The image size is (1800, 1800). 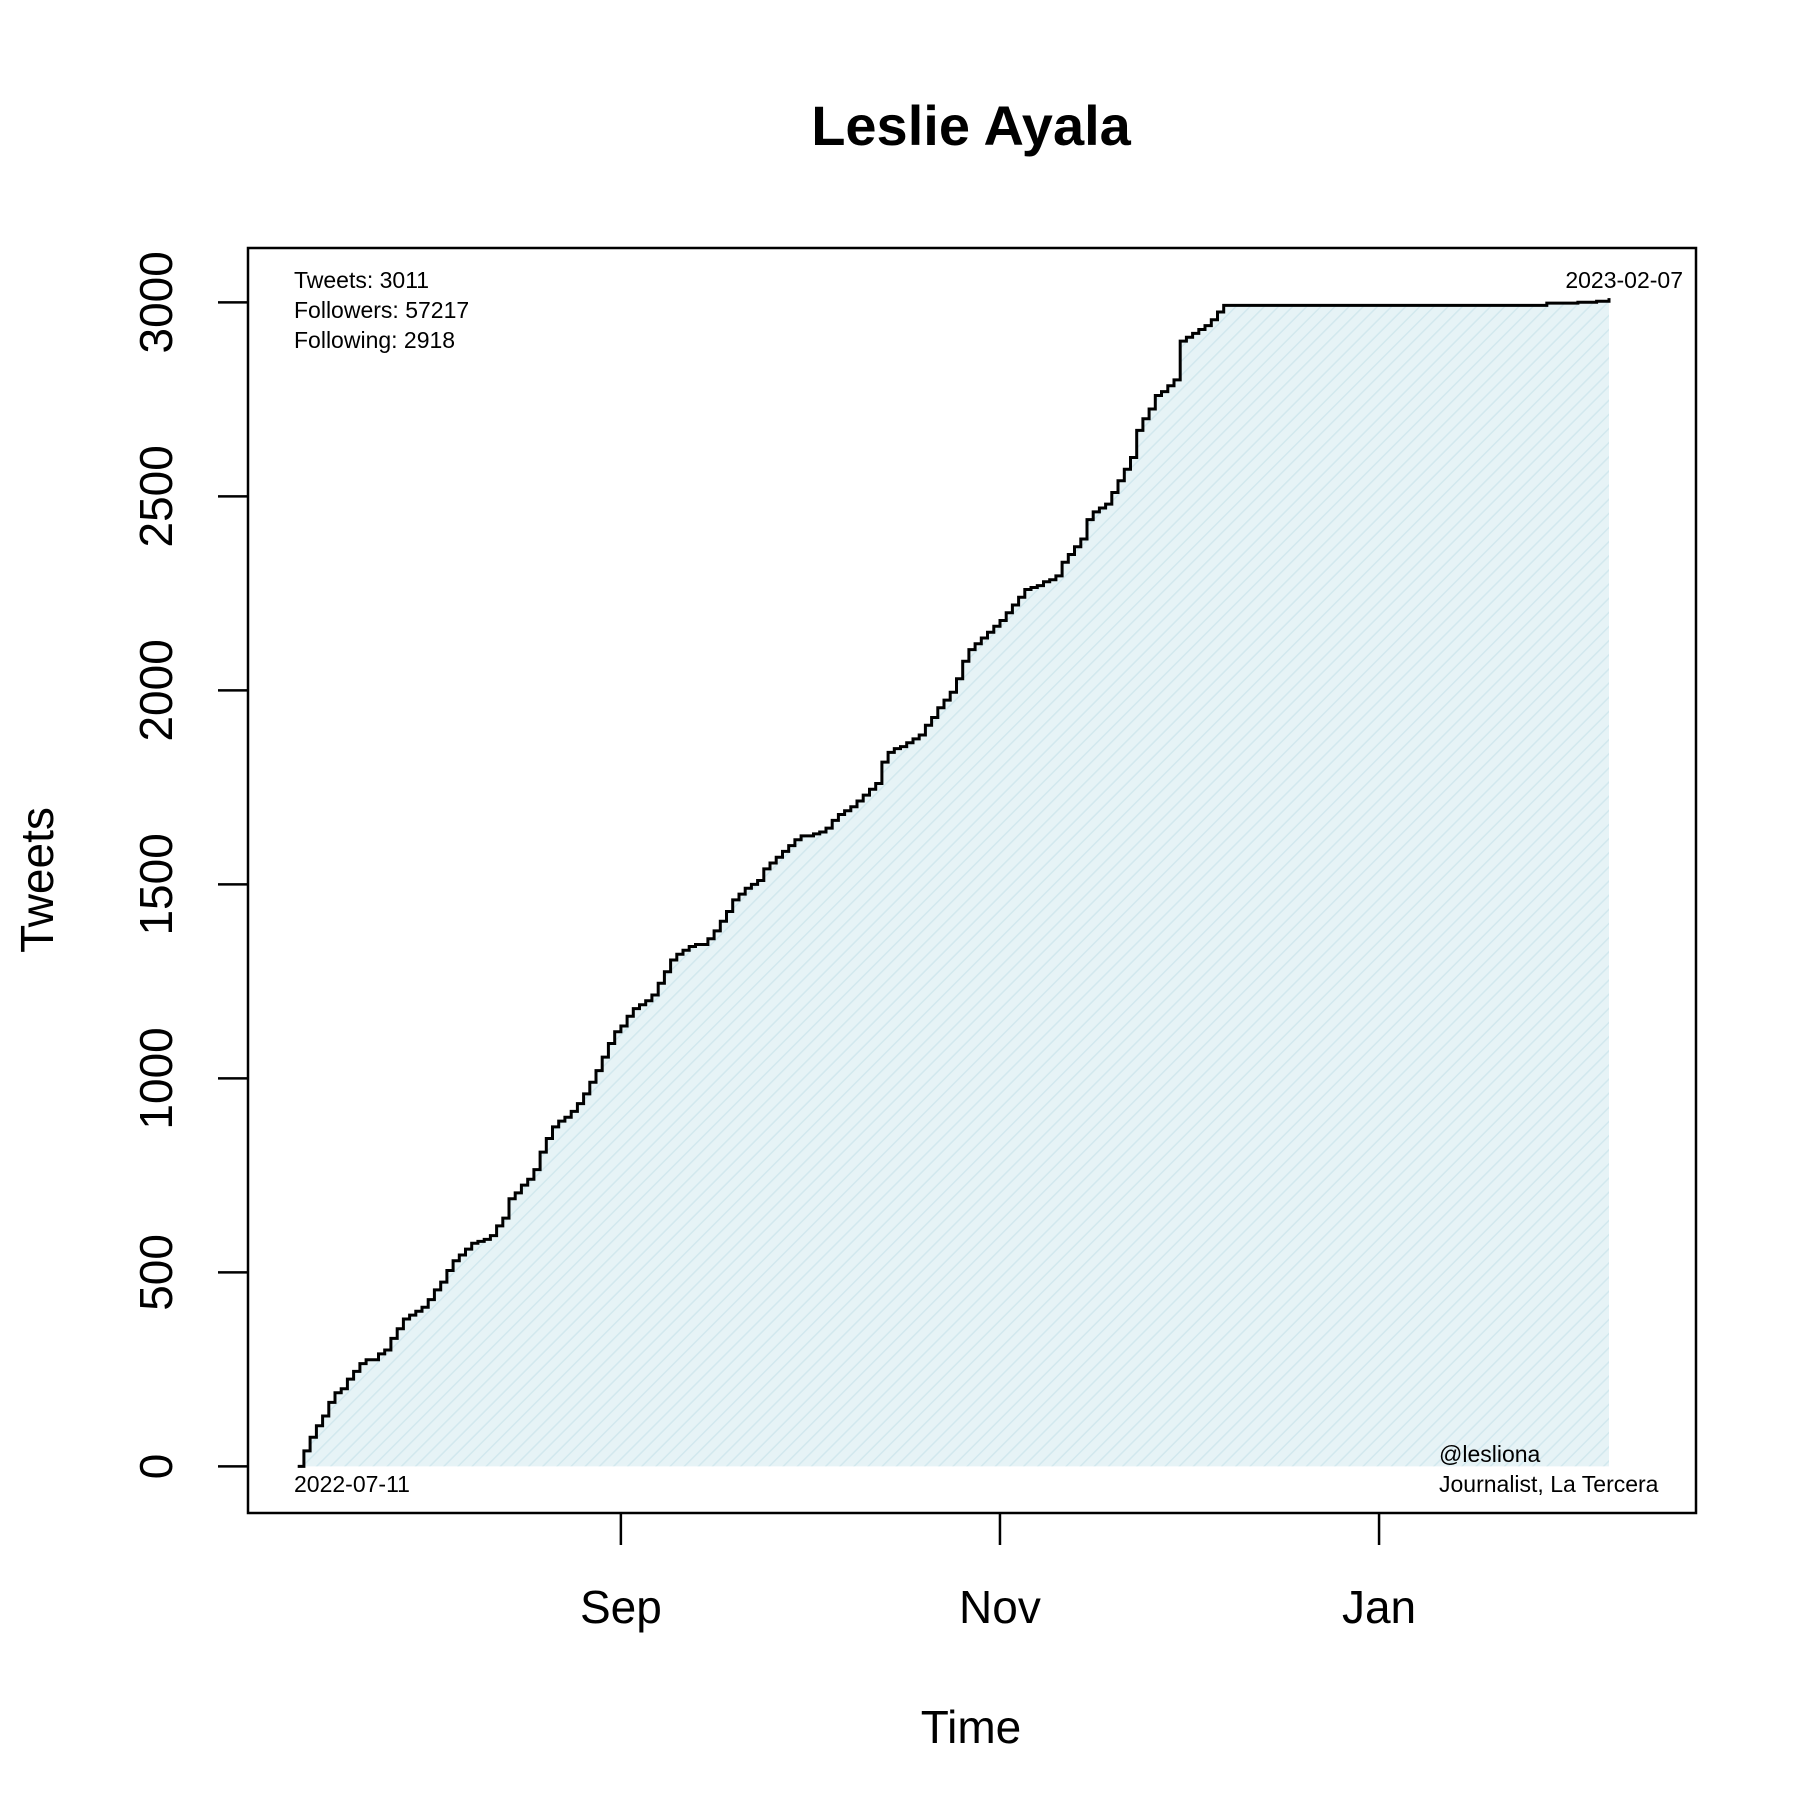 What do you see at coordinates (1379, 1607) in the screenshot?
I see `x-tick-label-jan: Jan` at bounding box center [1379, 1607].